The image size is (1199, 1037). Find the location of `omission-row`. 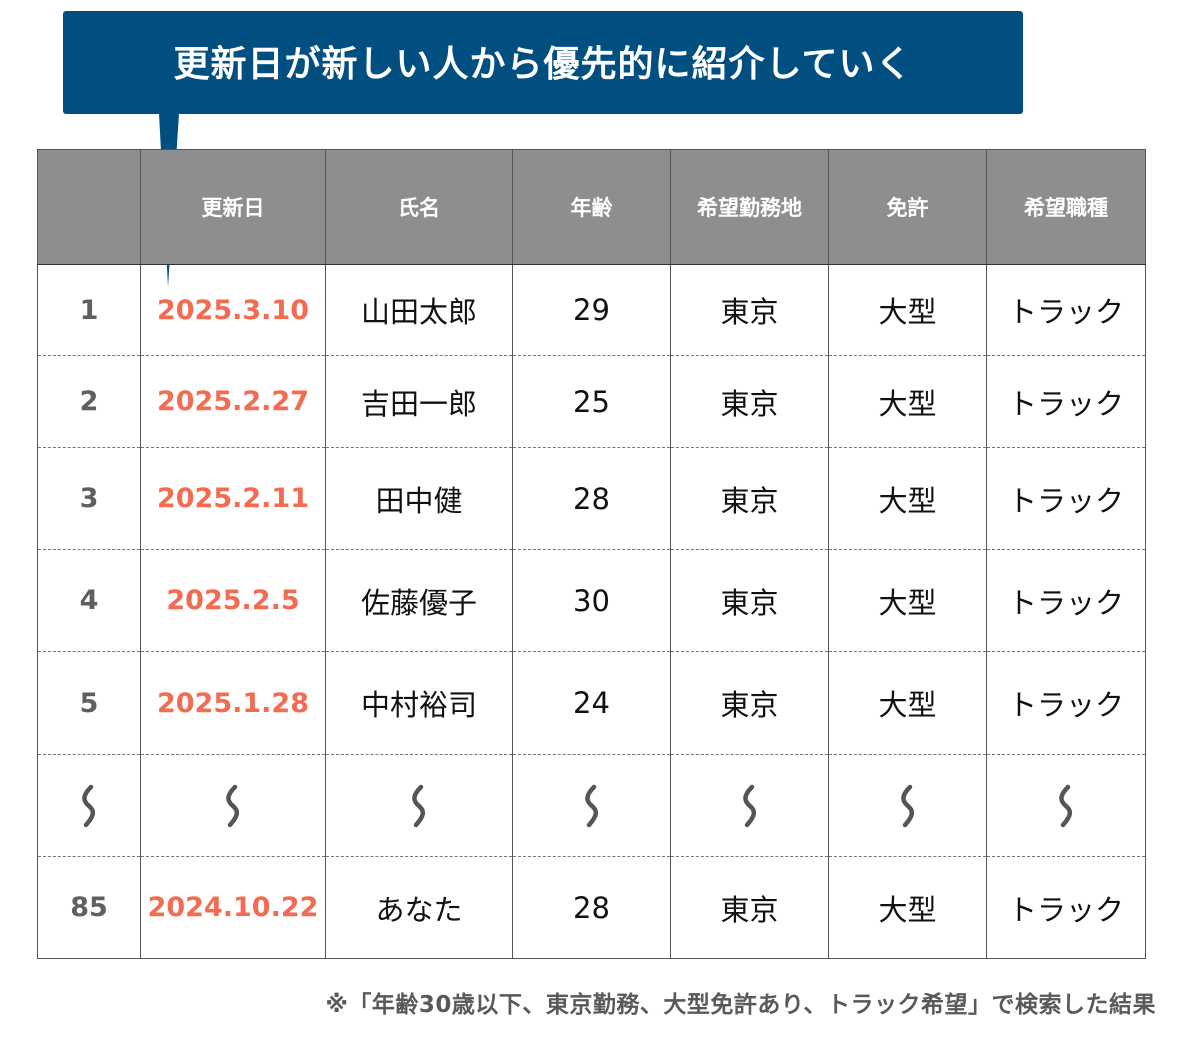

omission-row is located at coordinates (591, 805).